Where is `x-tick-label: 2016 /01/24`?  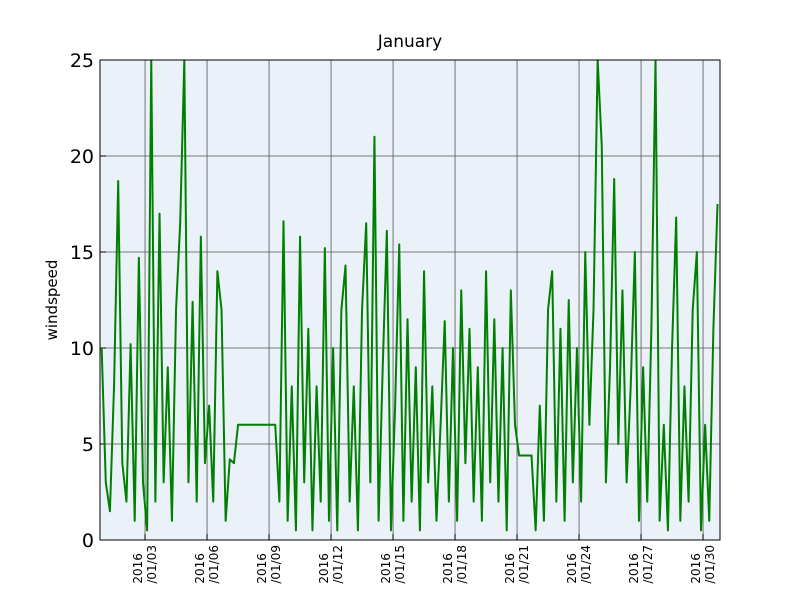 x-tick-label: 2016 /01/24 is located at coordinates (579, 564).